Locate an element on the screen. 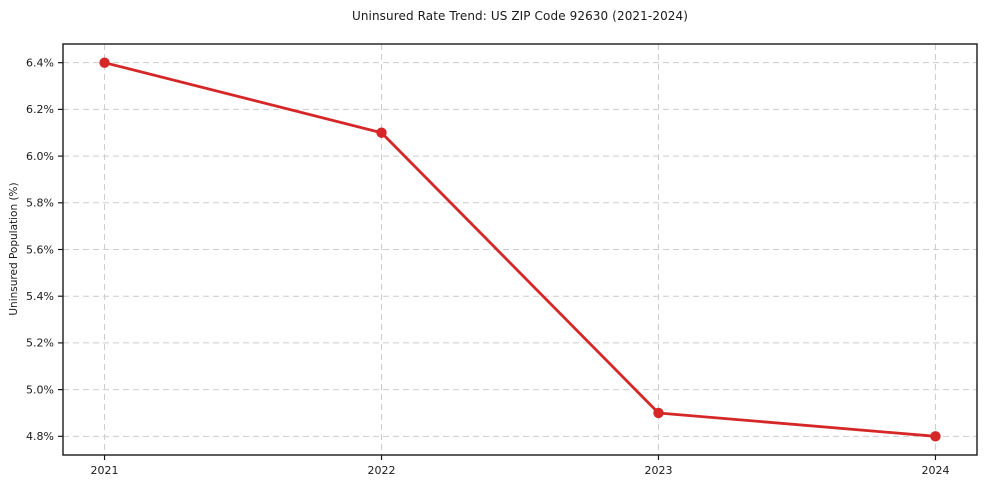 The height and width of the screenshot is (490, 989). x-tick-label: 2022 is located at coordinates (382, 470).